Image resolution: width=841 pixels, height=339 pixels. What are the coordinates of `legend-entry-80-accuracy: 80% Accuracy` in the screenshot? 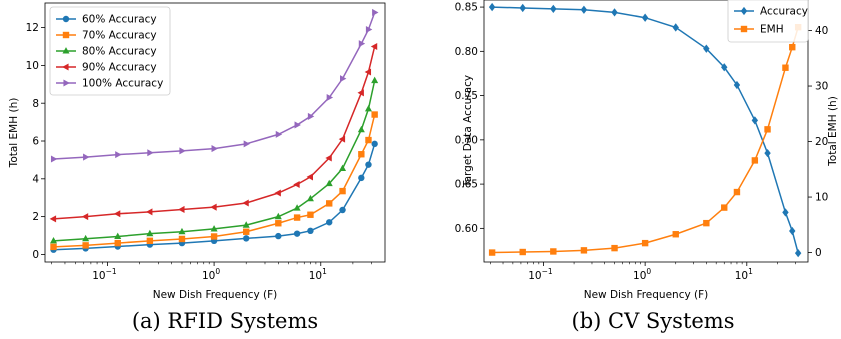 It's located at (106, 52).